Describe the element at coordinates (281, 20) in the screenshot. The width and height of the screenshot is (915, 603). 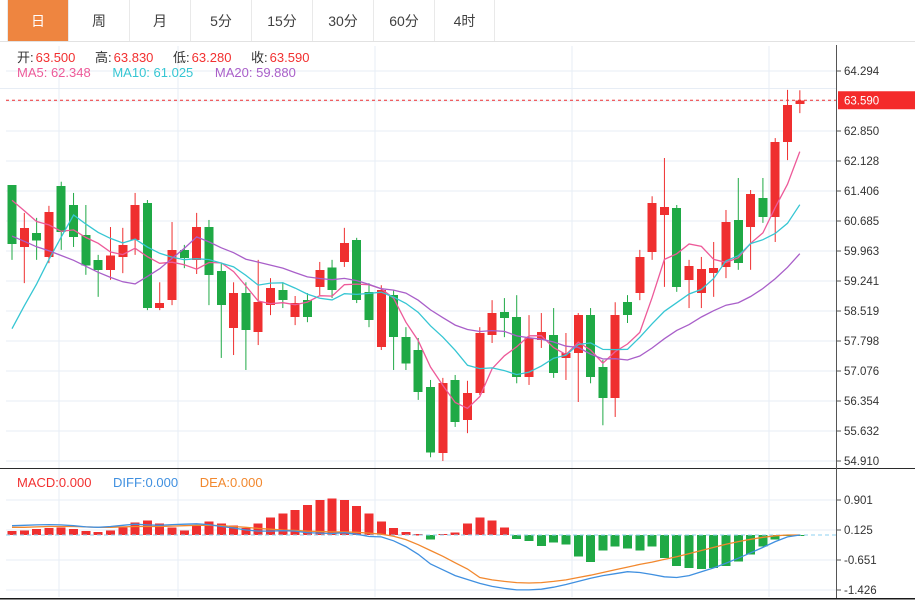
I see `tab-15min: 15分` at that location.